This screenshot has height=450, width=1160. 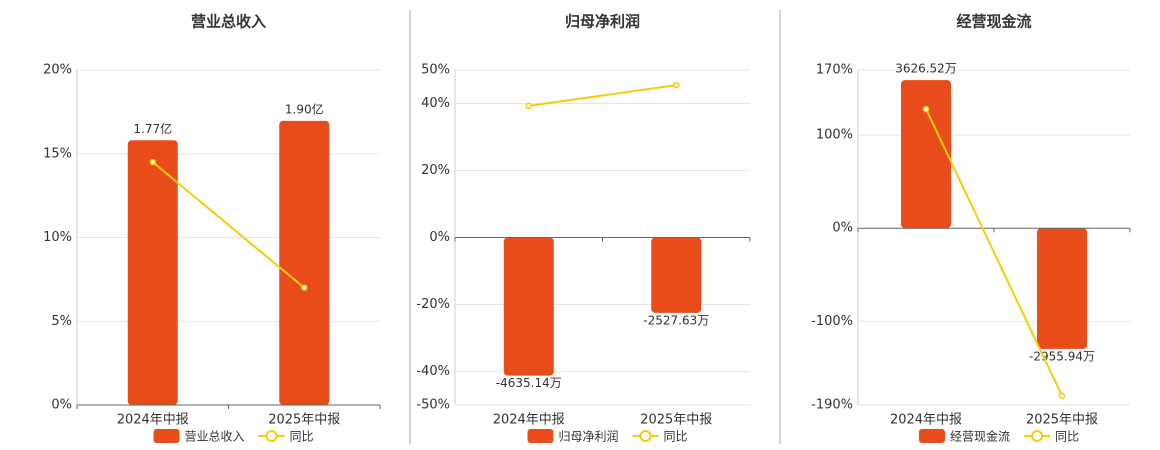 What do you see at coordinates (61, 321) in the screenshot?
I see `y-tick-label: 5%` at bounding box center [61, 321].